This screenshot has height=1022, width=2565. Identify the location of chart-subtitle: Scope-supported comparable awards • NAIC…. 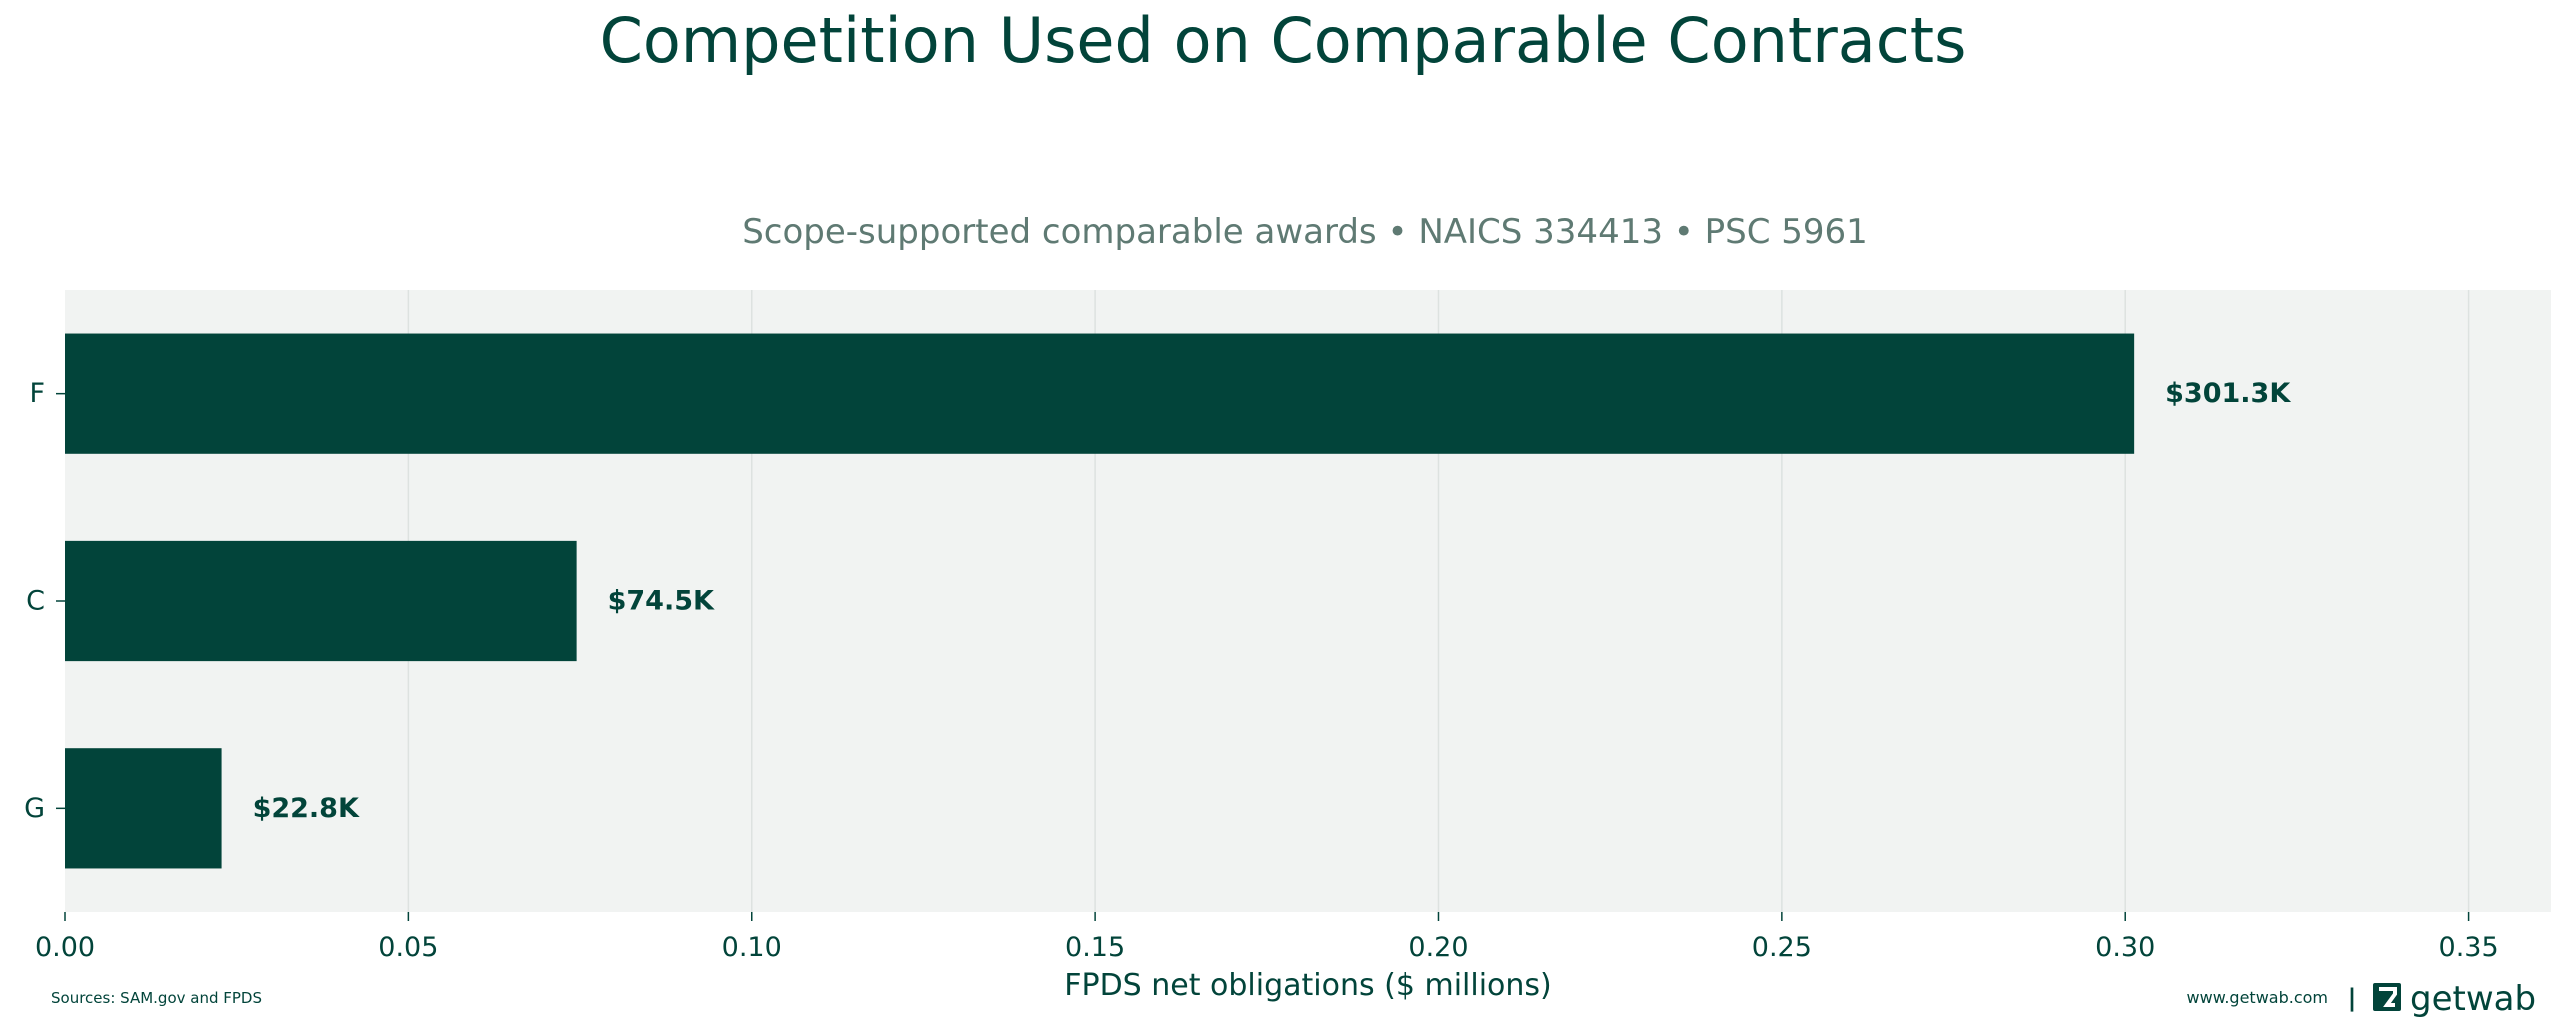
(1305, 232).